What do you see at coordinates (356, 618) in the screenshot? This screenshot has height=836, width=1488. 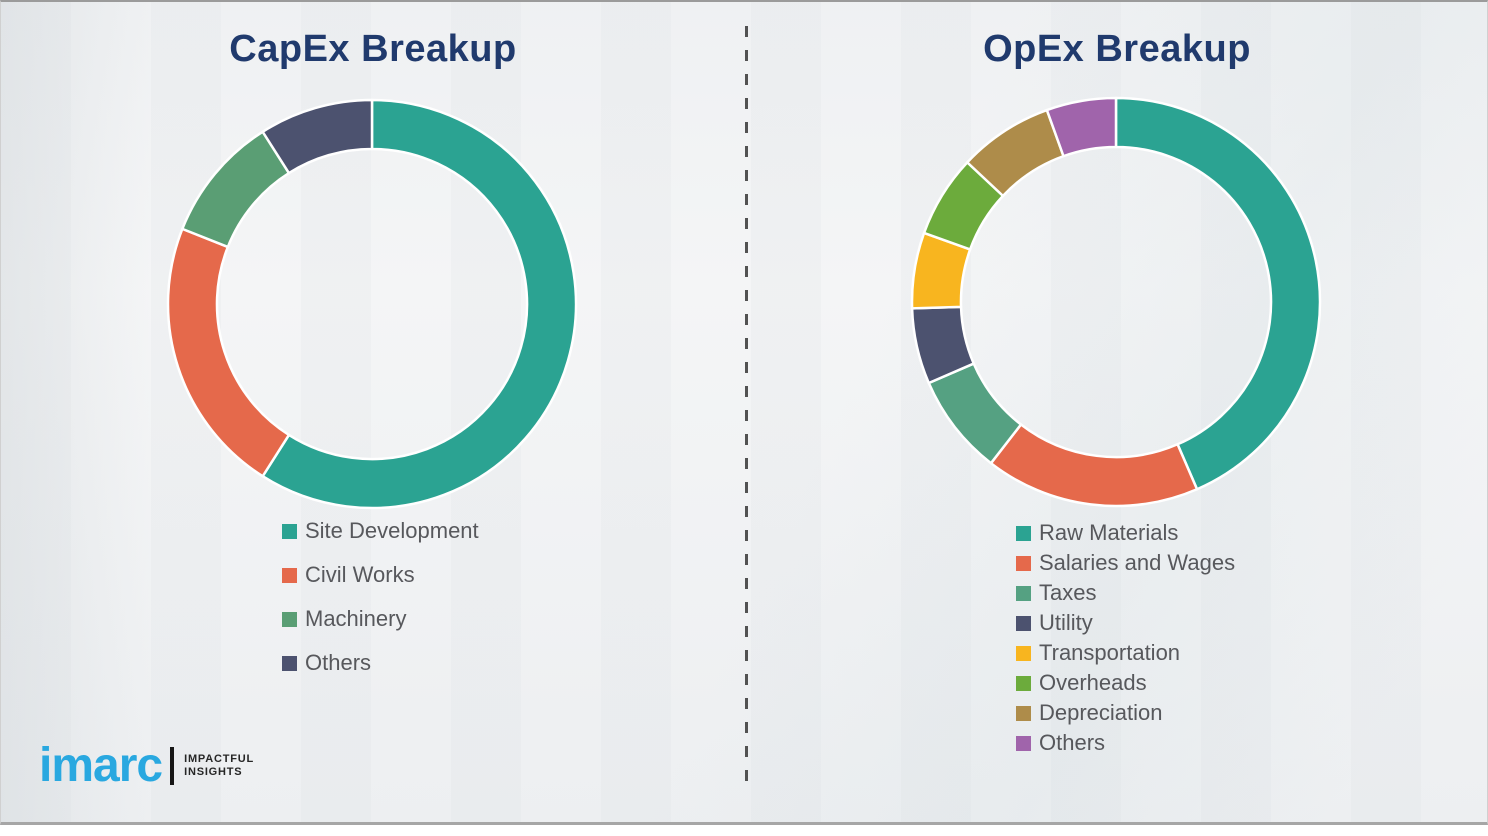 I see `legend-label: Machinery` at bounding box center [356, 618].